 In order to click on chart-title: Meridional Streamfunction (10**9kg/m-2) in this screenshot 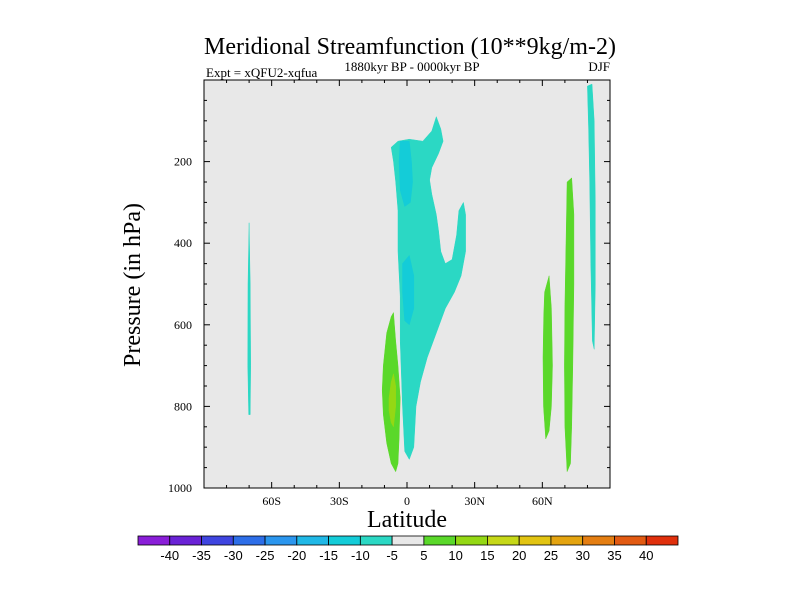, I will do `click(410, 47)`.